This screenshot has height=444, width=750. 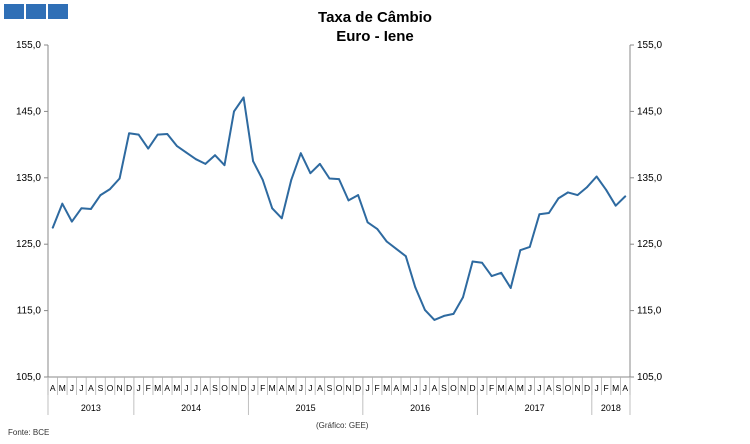 I want to click on year-label: 2015, so click(x=306, y=408).